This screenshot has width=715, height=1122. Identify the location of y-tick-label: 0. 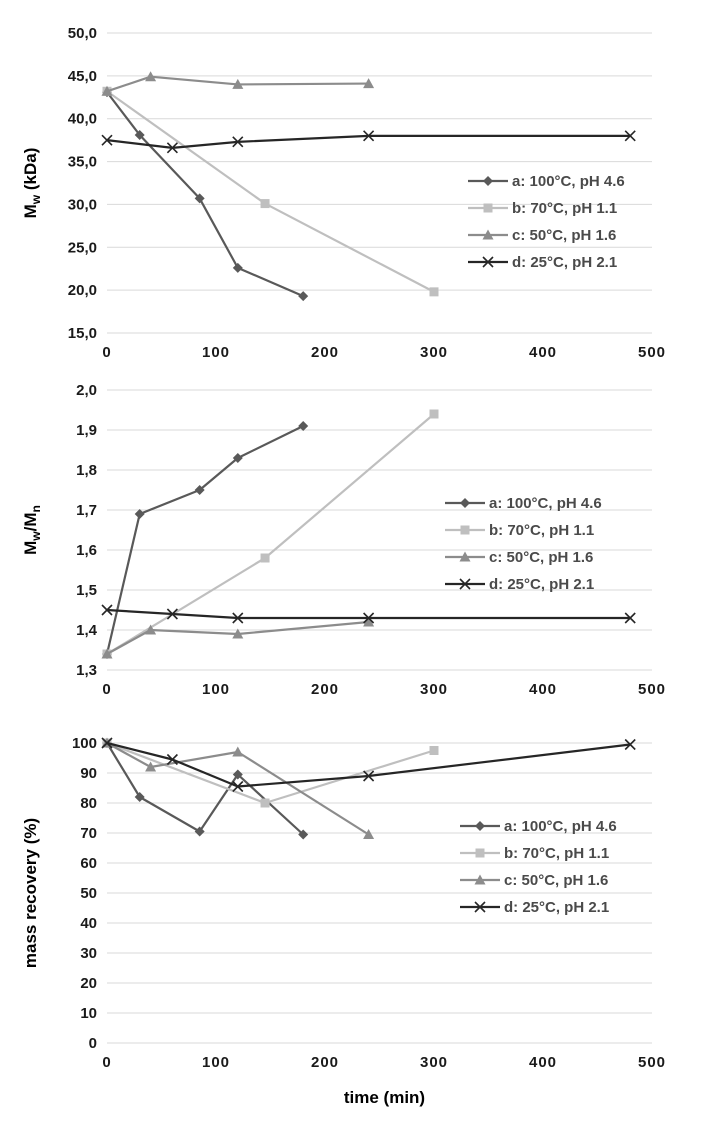
(93, 1043).